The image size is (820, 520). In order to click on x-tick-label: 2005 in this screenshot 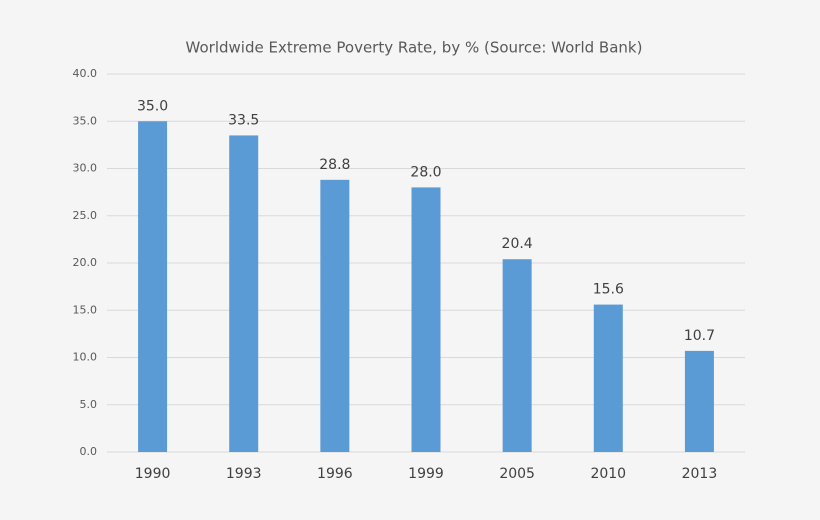, I will do `click(517, 474)`.